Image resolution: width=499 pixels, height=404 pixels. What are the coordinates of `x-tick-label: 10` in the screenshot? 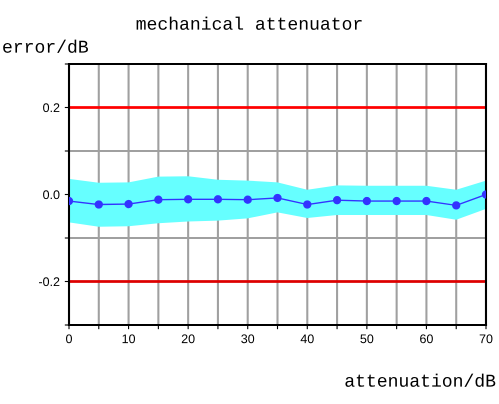 It's located at (129, 339).